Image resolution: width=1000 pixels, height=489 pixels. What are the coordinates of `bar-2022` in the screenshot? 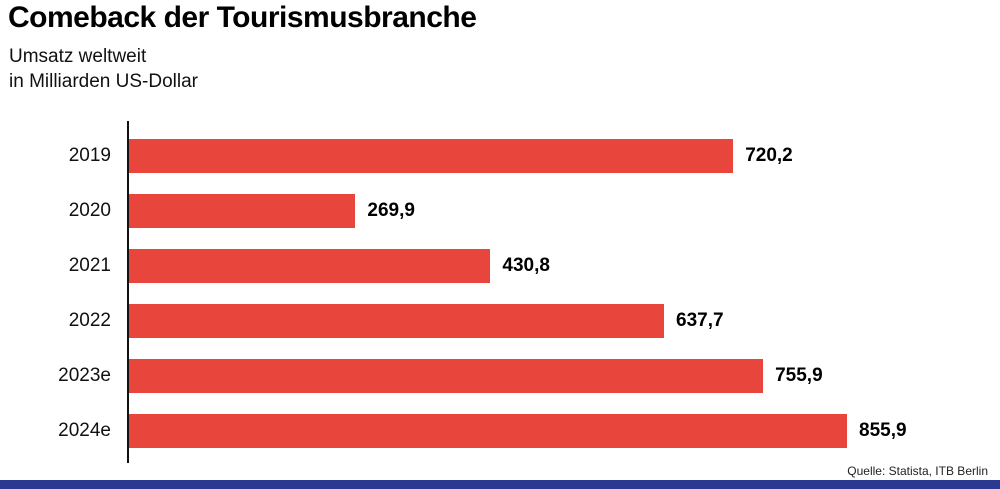 It's located at (396, 320).